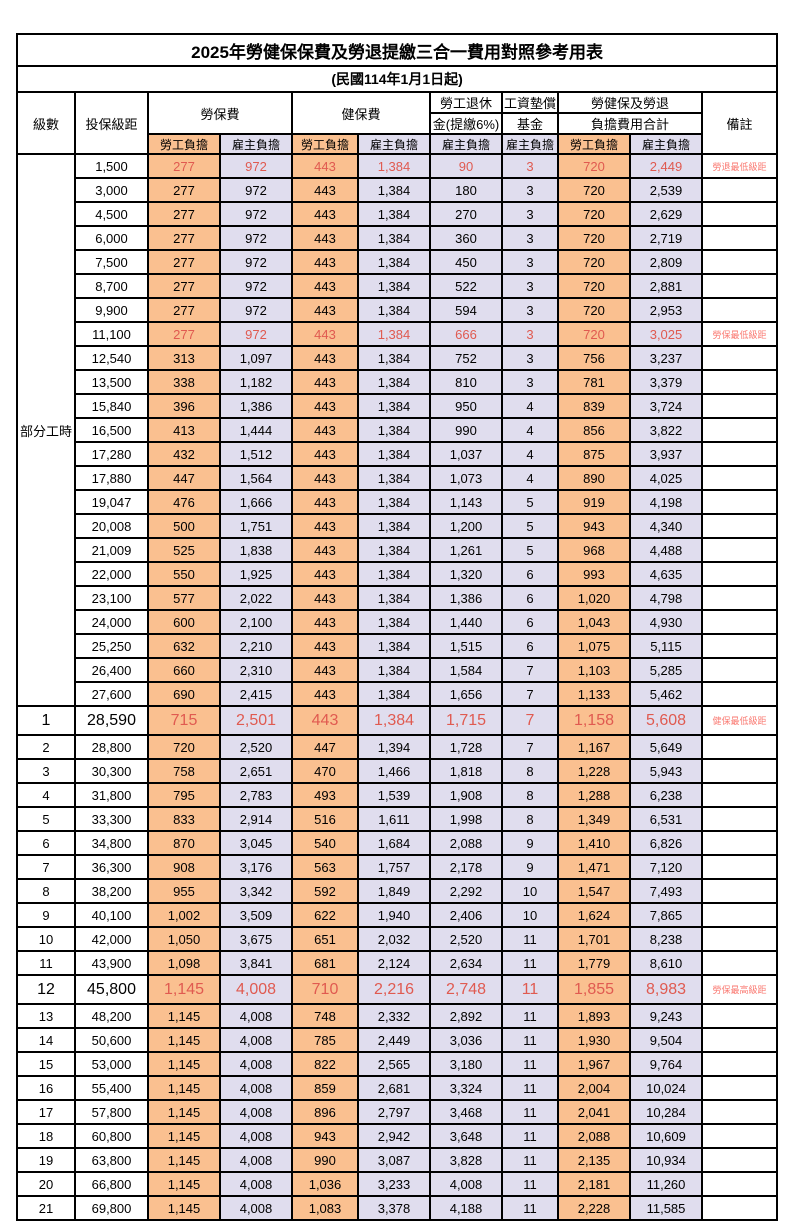 The image size is (791, 1221). I want to click on level-cell: 3, so click(46, 771).